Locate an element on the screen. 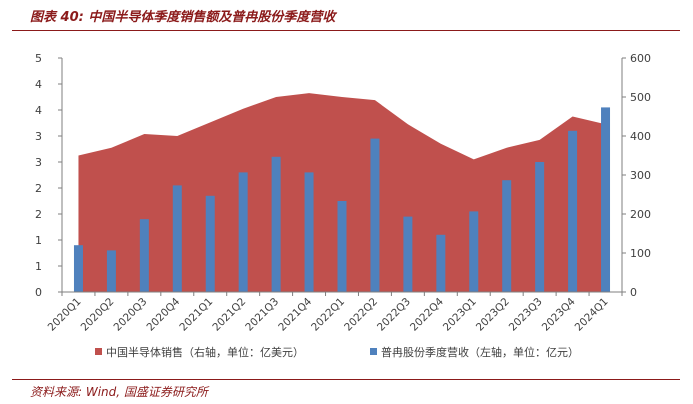 This screenshot has height=404, width=693. bar-2023Q1 is located at coordinates (474, 251).